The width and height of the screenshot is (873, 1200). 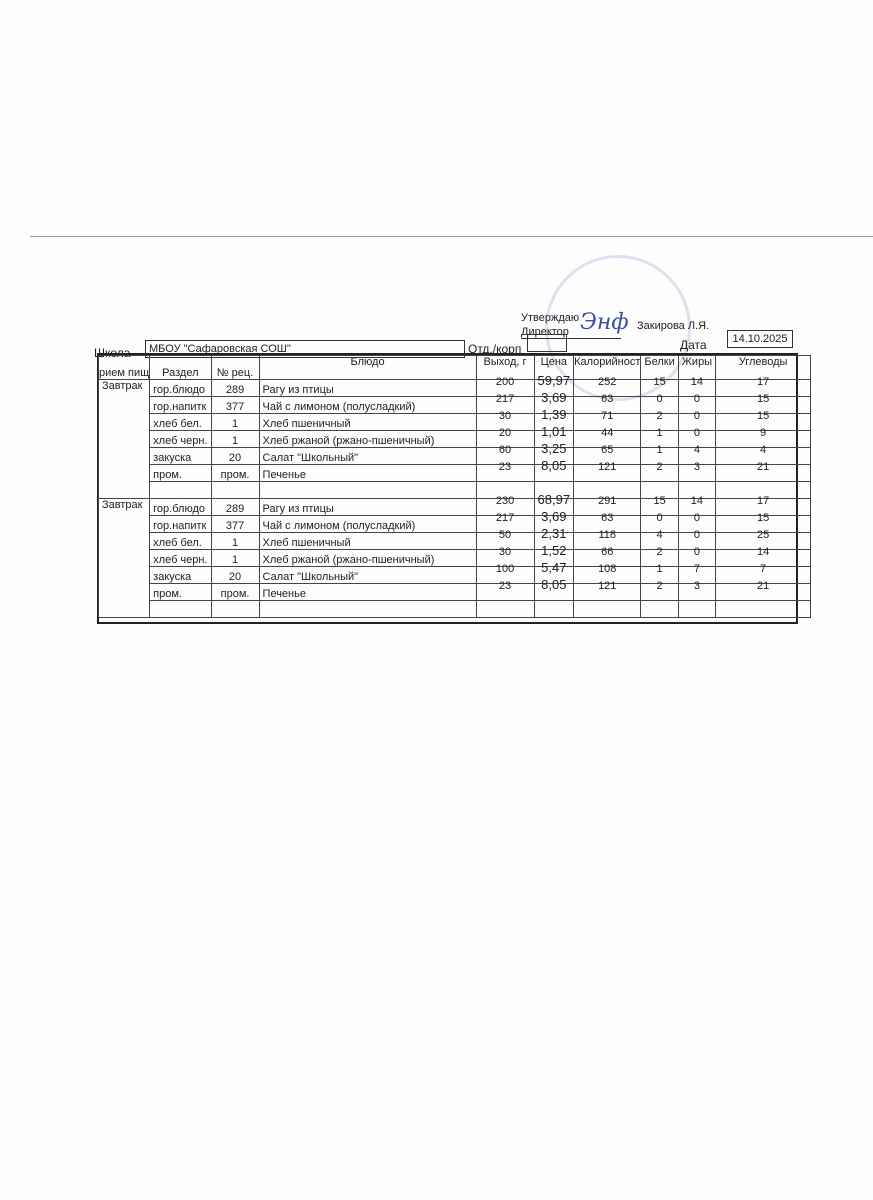 I want to click on kcal-value: 121, so click(x=607, y=586).